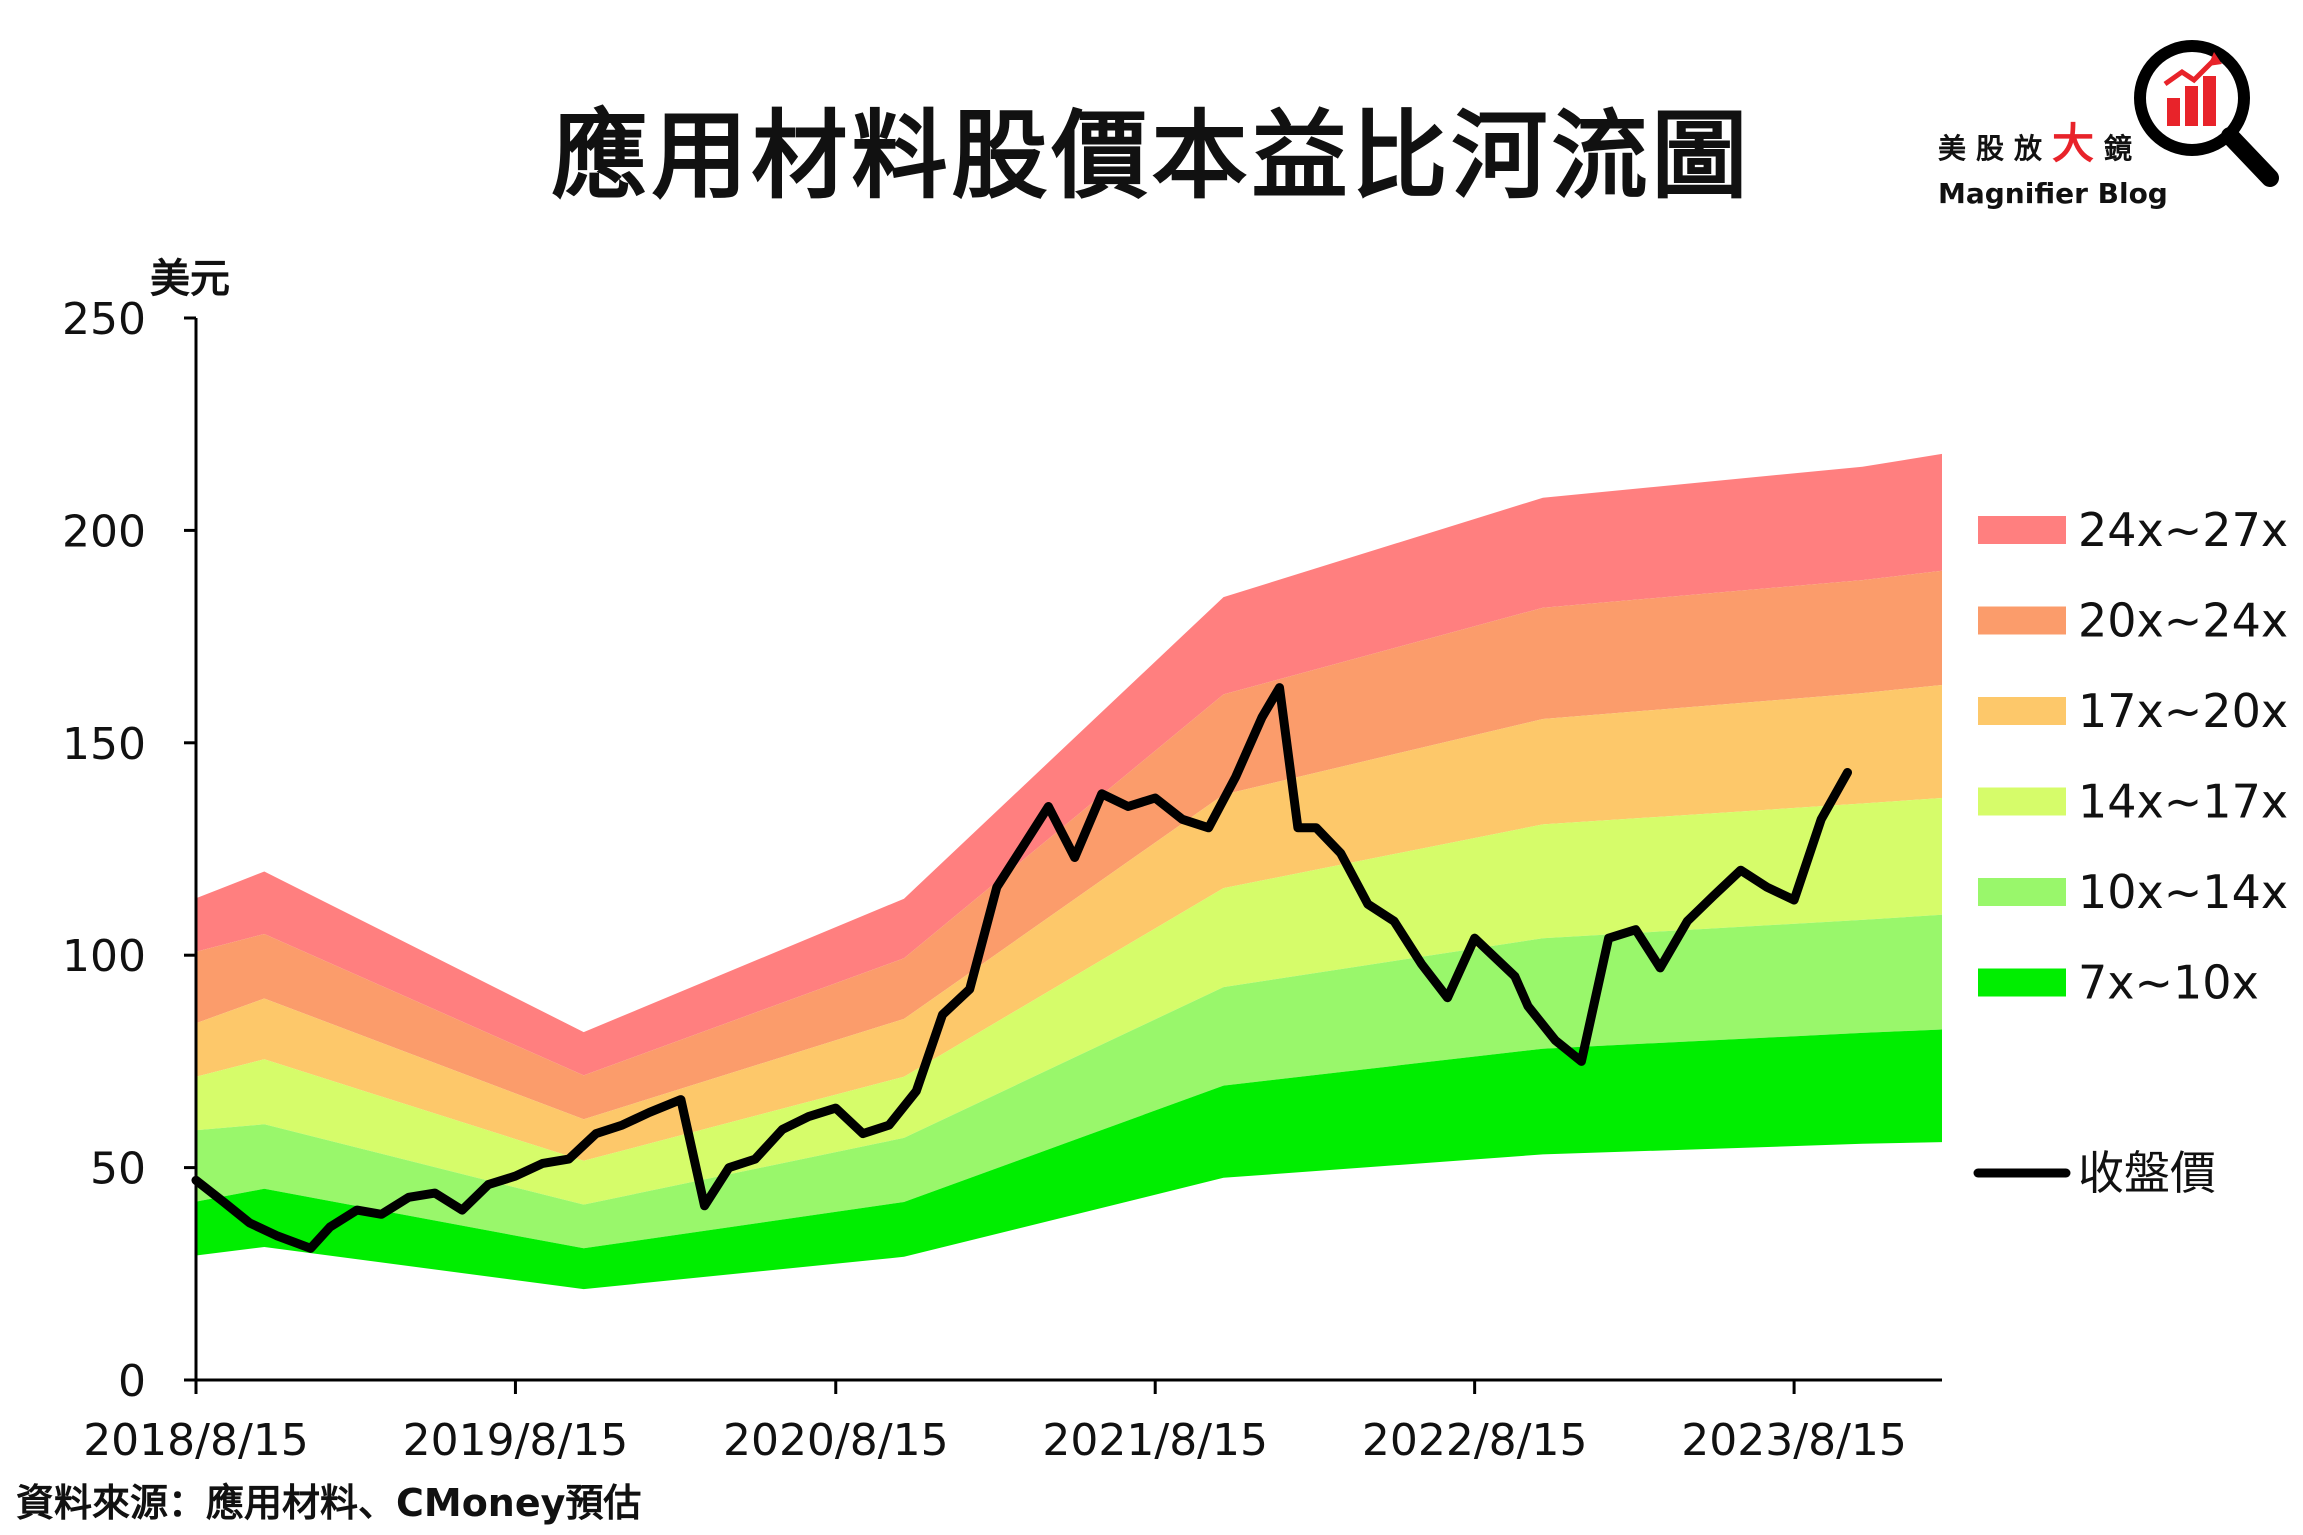  I want to click on legend-swatch-14x~17x, so click(2022, 801).